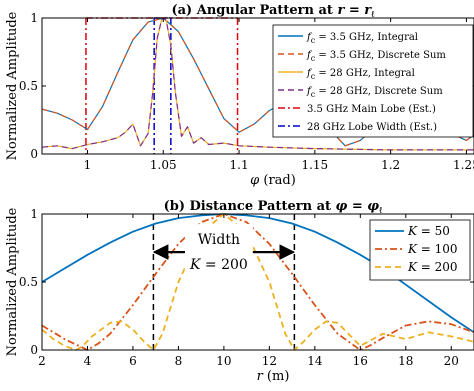  What do you see at coordinates (269, 361) in the screenshot?
I see `x-tick-label: 12` at bounding box center [269, 361].